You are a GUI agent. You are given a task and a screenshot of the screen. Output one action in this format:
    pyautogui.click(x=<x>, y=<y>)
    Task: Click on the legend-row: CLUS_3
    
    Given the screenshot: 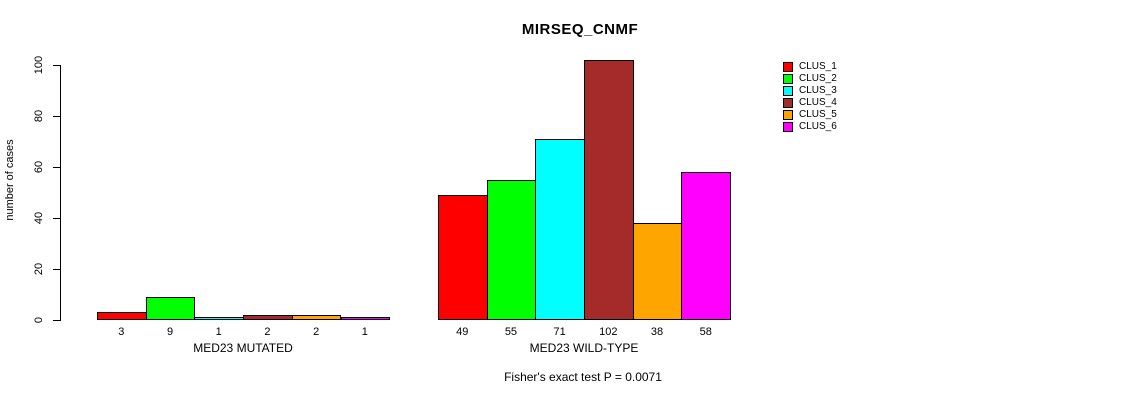 What is the action you would take?
    pyautogui.click(x=810, y=91)
    